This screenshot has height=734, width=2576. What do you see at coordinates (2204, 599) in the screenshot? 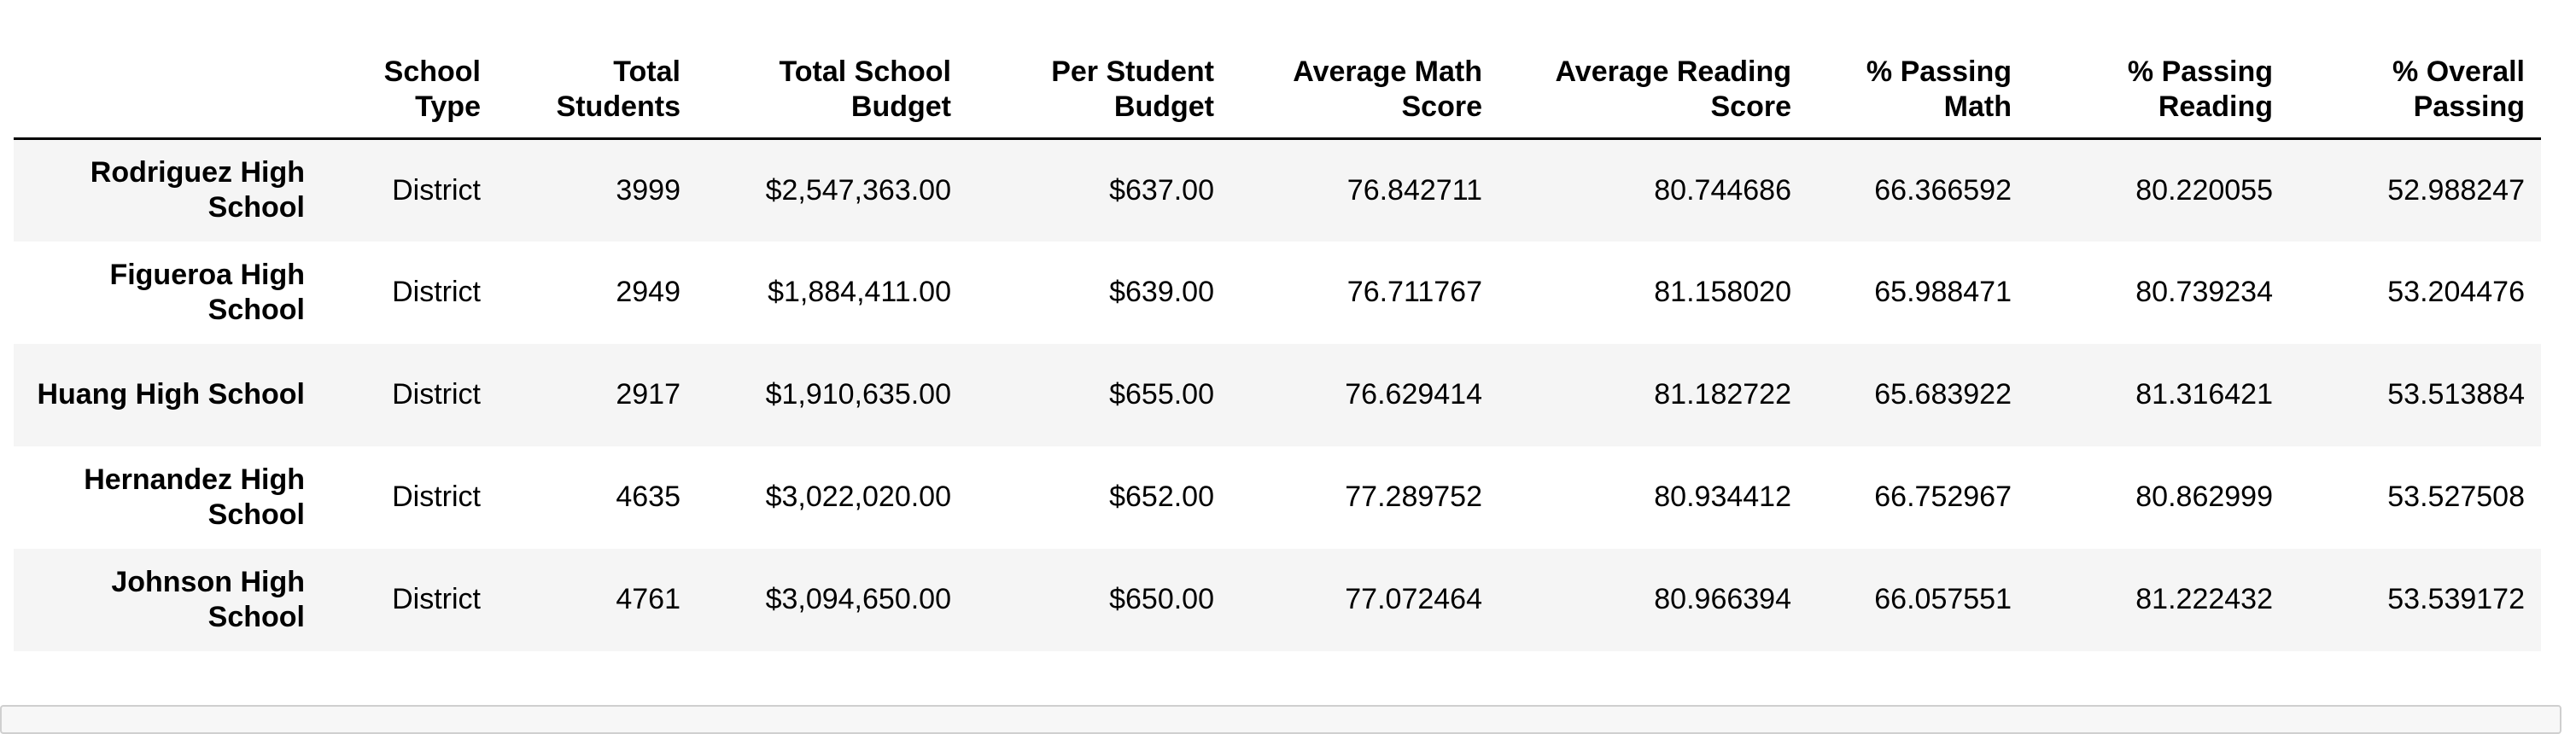
I see `cell-passing-reading: 81.222432` at bounding box center [2204, 599].